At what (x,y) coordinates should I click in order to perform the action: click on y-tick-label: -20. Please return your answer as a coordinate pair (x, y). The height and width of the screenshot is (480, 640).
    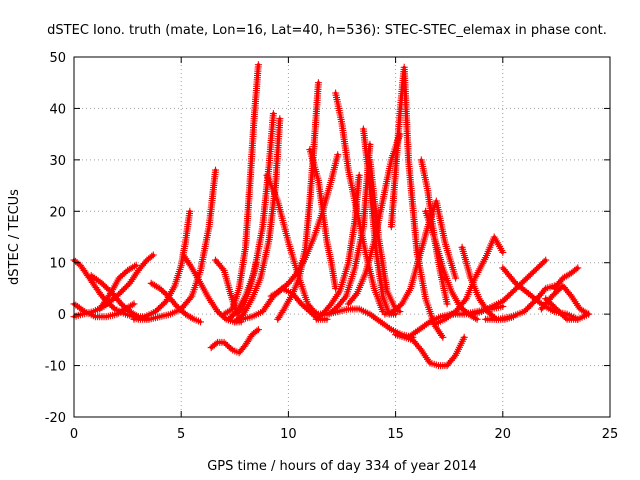
    Looking at the image, I should click on (55, 418).